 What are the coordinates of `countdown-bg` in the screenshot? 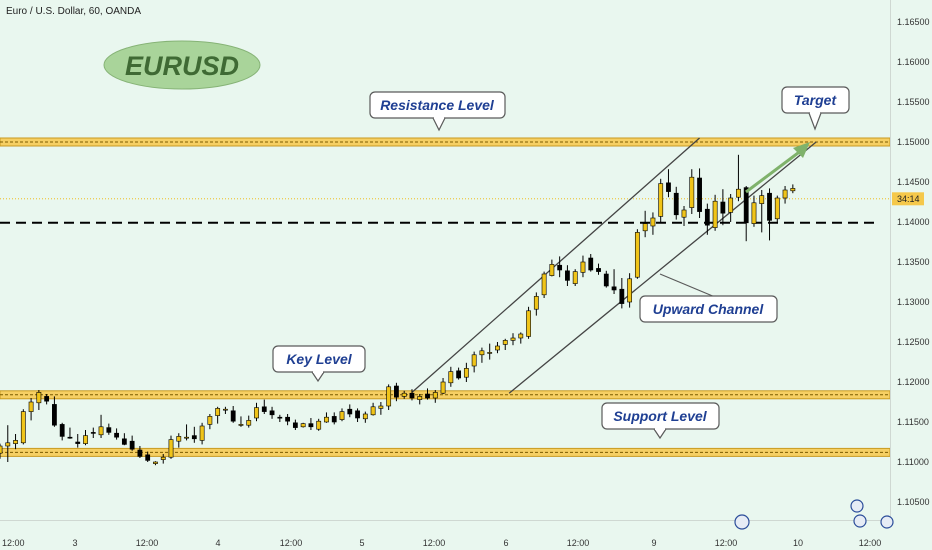 It's located at (908, 199).